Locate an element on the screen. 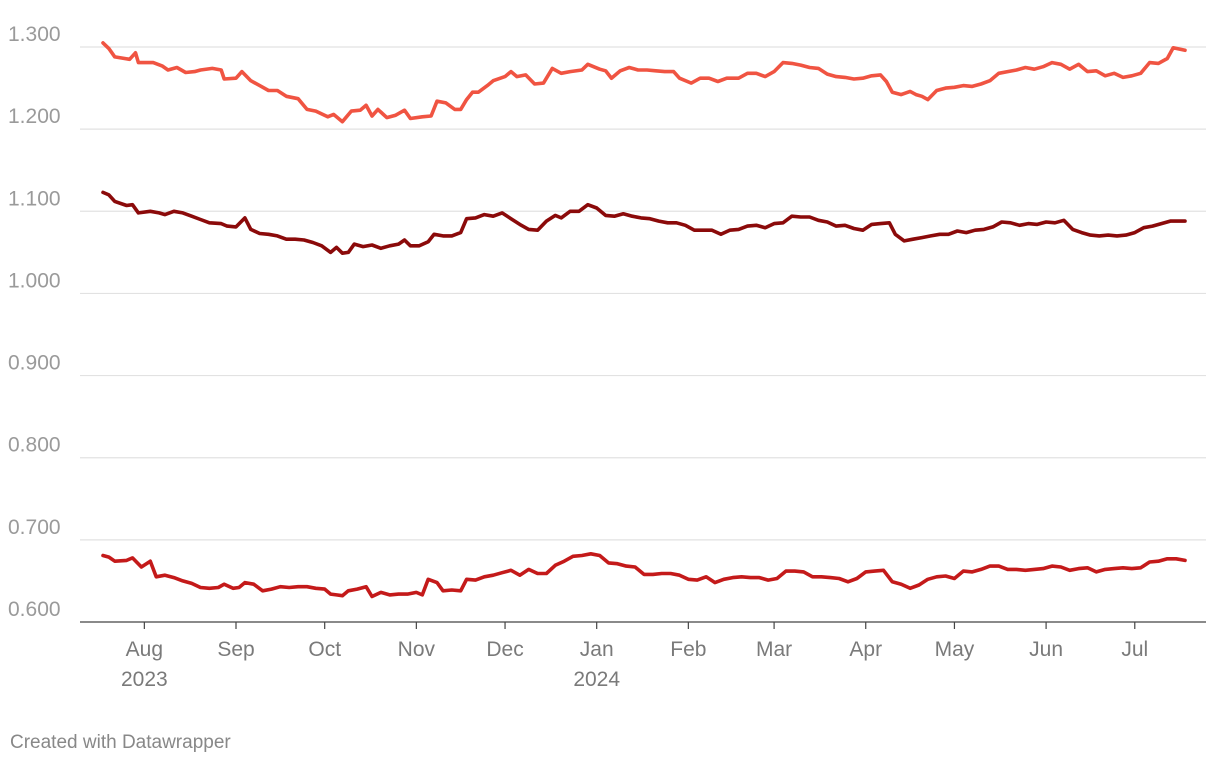 This screenshot has width=1220, height=768. x-tick-label: Dec is located at coordinates (504, 649).